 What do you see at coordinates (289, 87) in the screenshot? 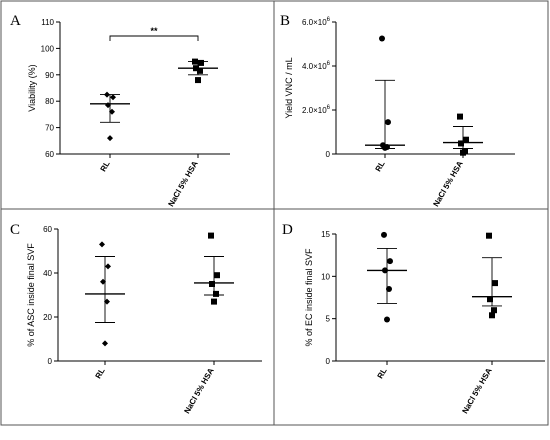
I see `y-axis-label: Yield VNC / mL` at bounding box center [289, 87].